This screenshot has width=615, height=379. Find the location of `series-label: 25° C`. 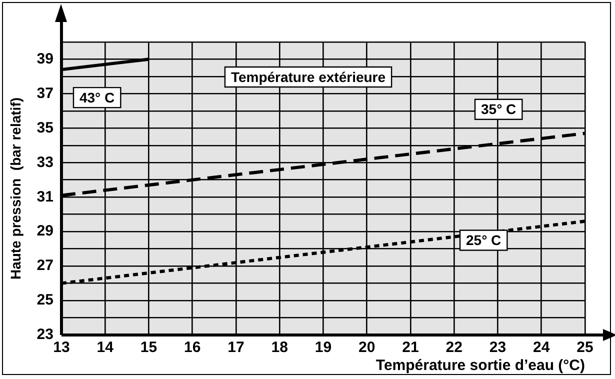

series-label: 25° C is located at coordinates (484, 240).